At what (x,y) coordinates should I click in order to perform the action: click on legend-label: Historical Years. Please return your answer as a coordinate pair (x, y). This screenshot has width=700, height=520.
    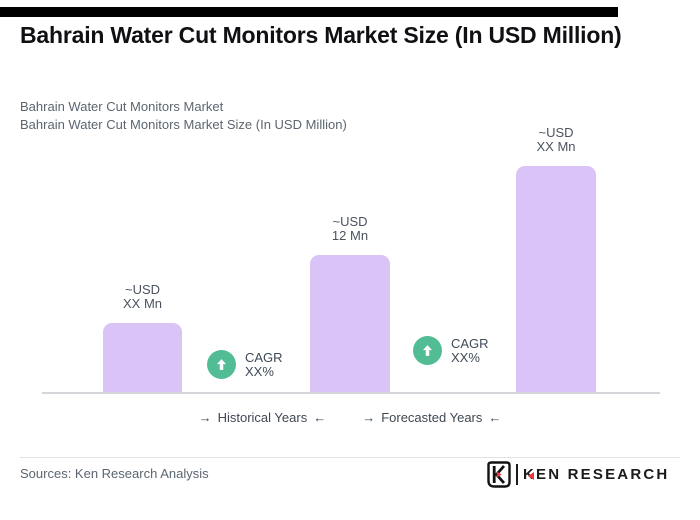
    Looking at the image, I should click on (262, 417).